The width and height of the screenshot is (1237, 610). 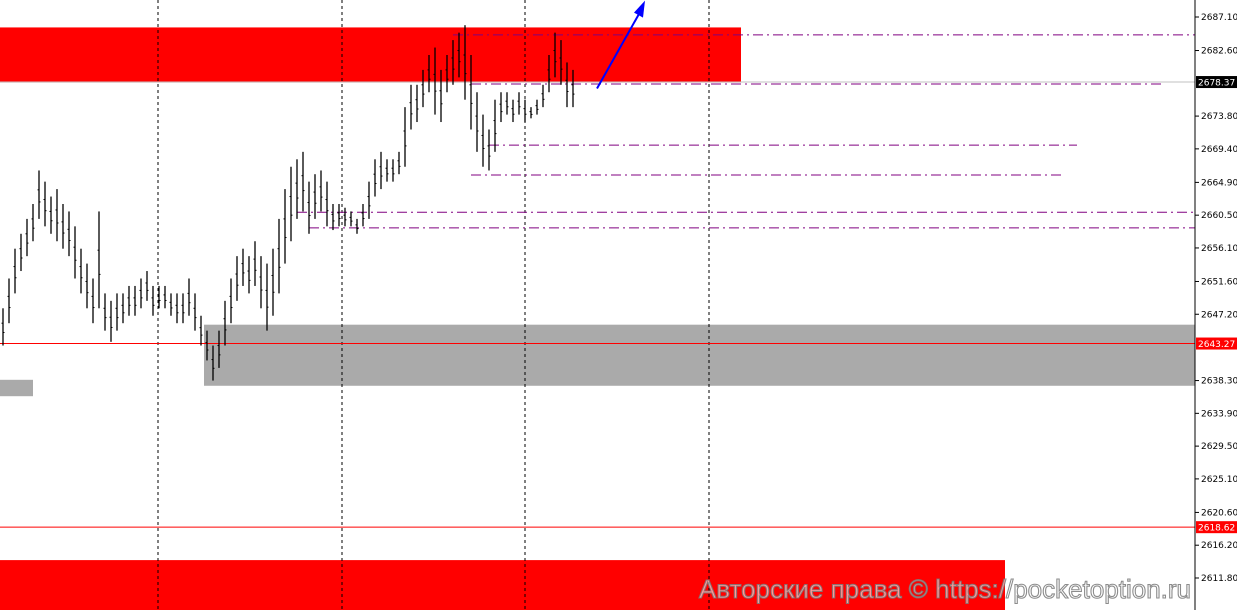 I want to click on current-price-label: 2643.27, so click(x=1216, y=345).